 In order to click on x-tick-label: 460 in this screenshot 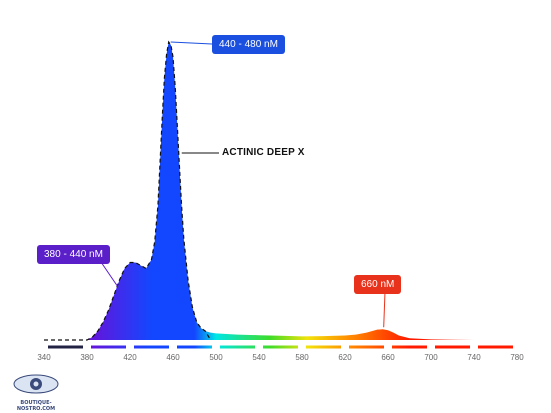, I will do `click(173, 357)`.